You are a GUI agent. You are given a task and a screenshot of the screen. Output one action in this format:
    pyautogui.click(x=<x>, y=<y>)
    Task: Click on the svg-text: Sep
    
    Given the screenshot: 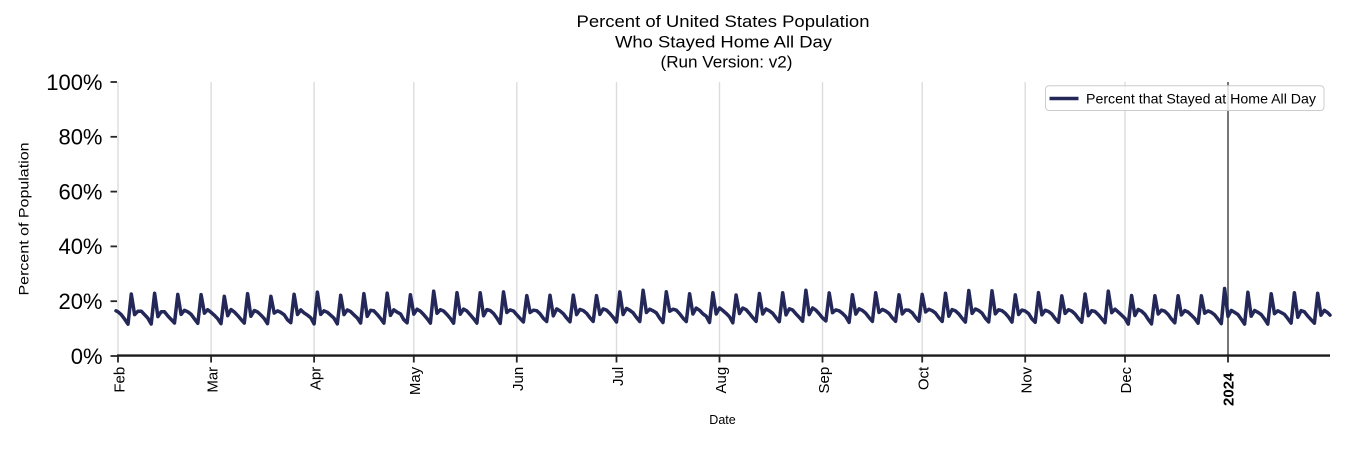 What is the action you would take?
    pyautogui.click(x=824, y=380)
    